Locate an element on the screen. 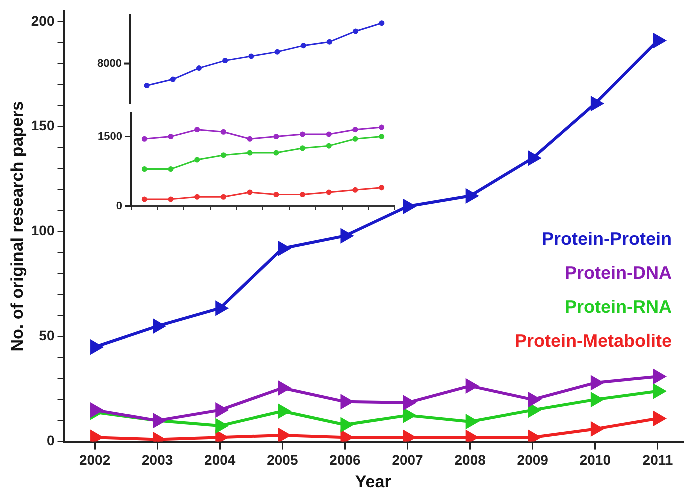 This screenshot has width=692, height=497. x-tick-label: 2005 is located at coordinates (282, 460).